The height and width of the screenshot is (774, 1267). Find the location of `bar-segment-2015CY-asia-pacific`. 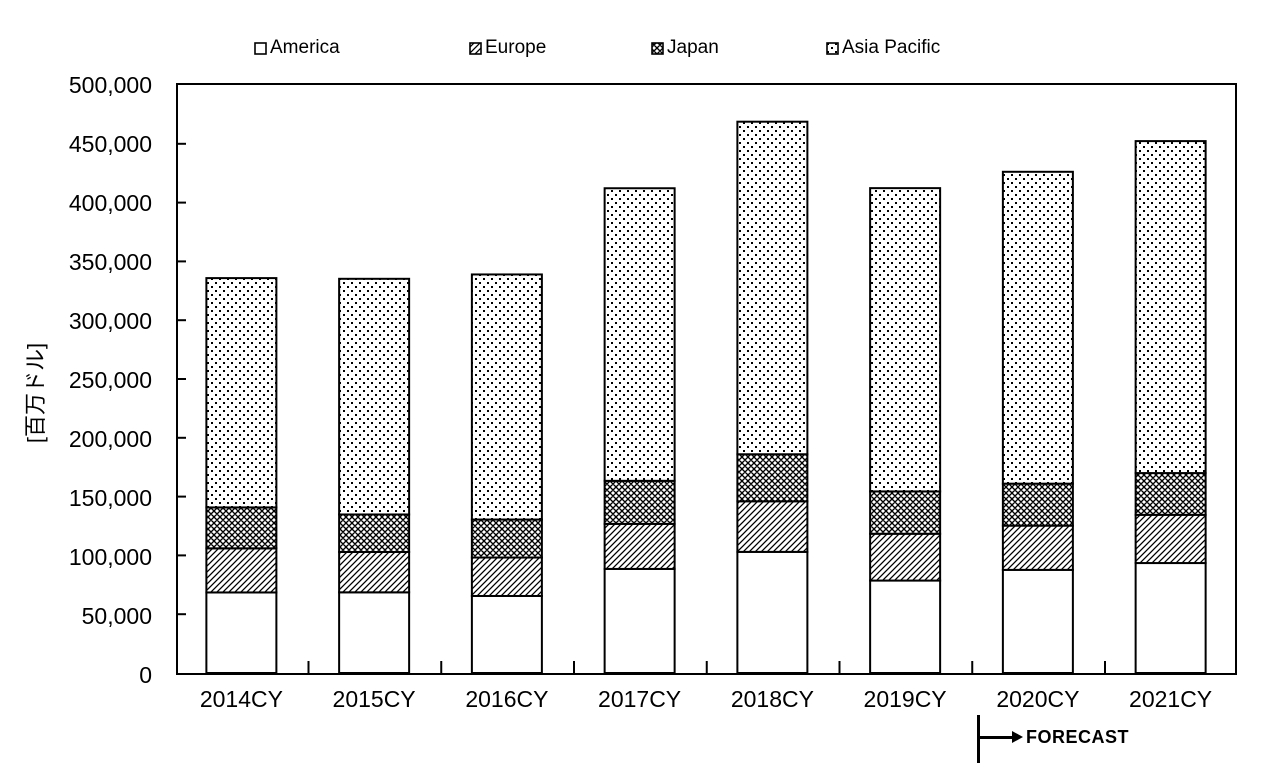

bar-segment-2015CY-asia-pacific is located at coordinates (374, 396).